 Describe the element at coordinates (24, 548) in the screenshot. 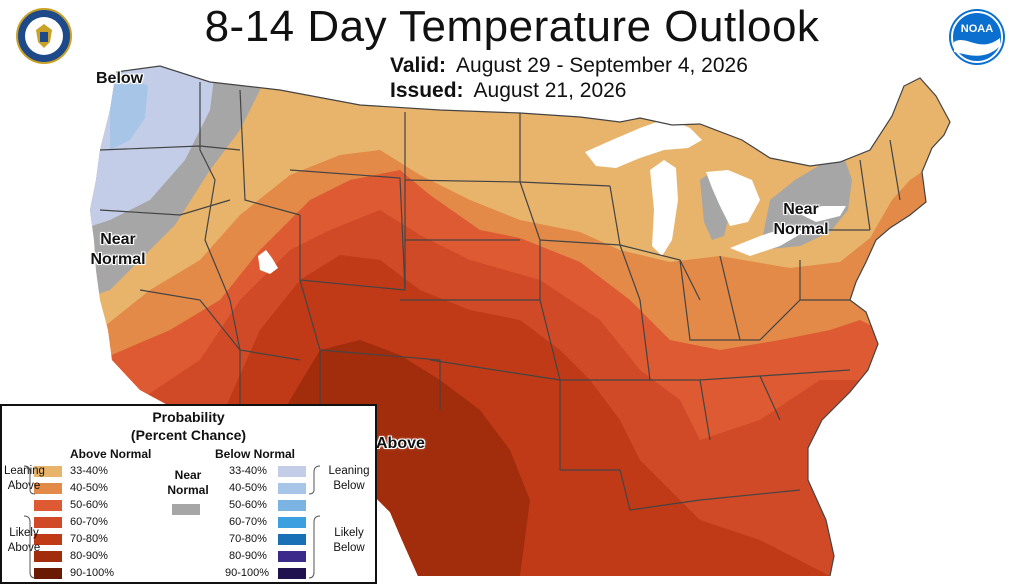

I see `legend-likely-above-2: Above` at that location.